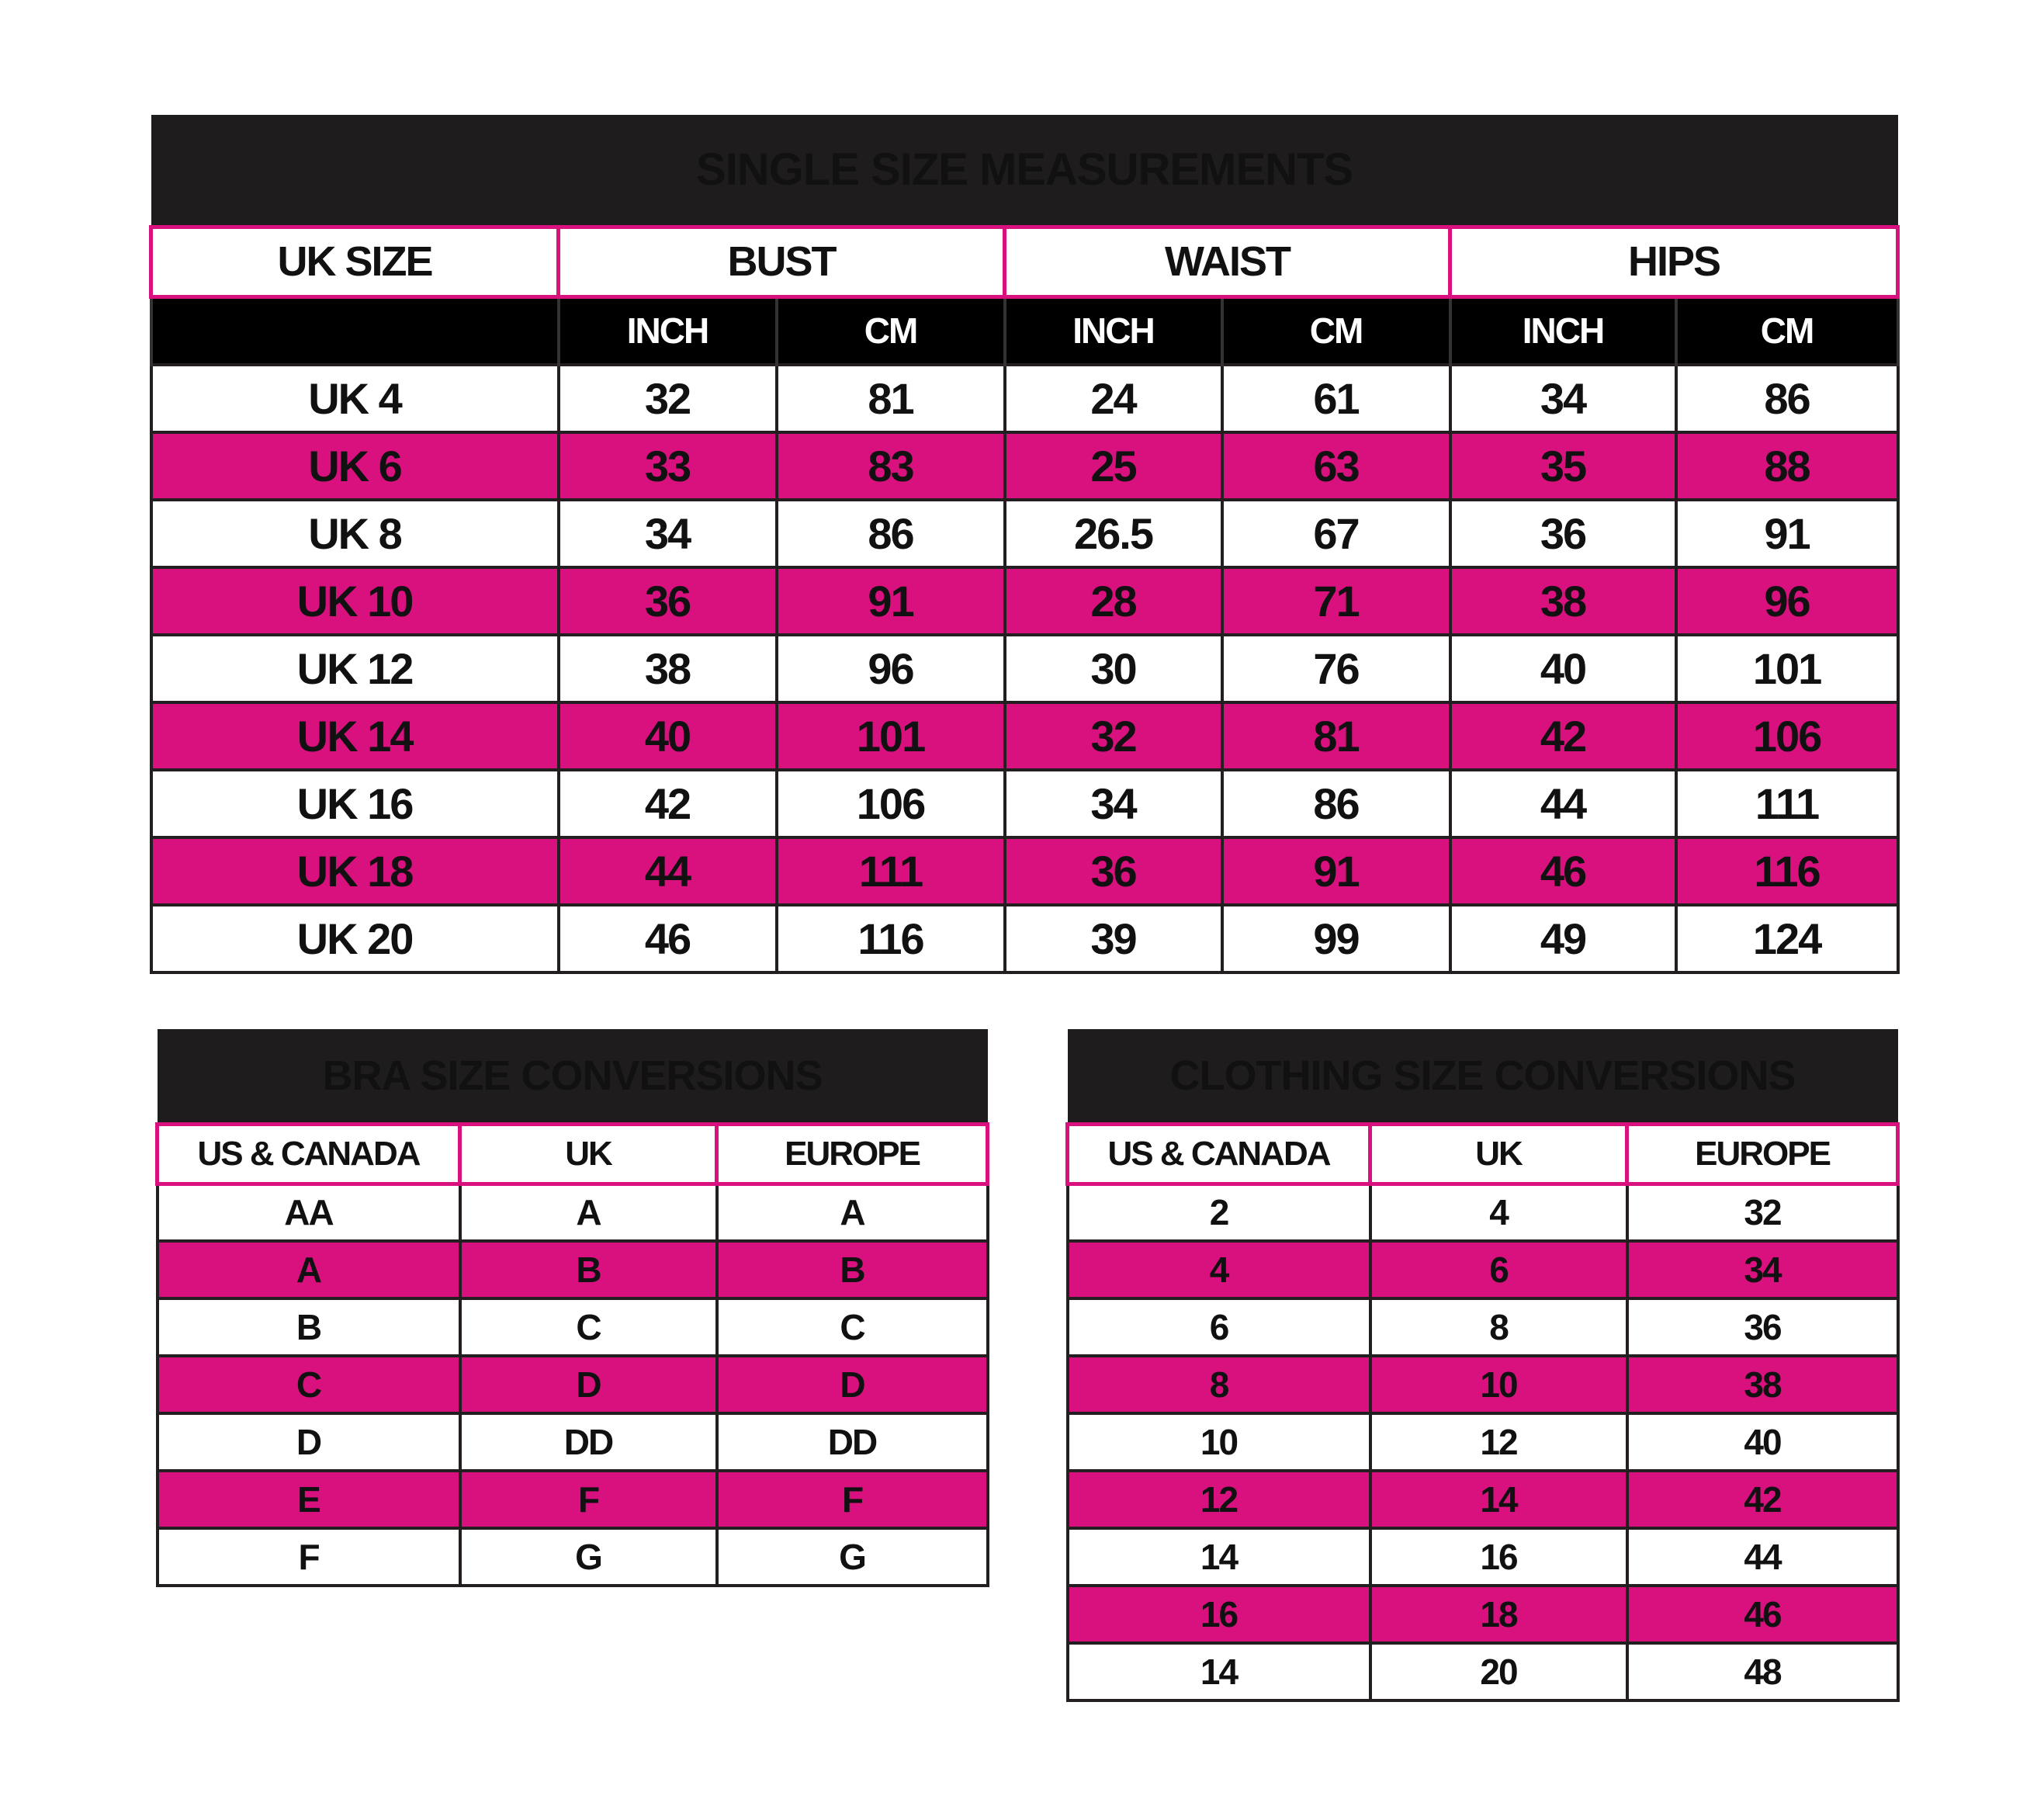  What do you see at coordinates (1563, 803) in the screenshot?
I see `table-cell: 44` at bounding box center [1563, 803].